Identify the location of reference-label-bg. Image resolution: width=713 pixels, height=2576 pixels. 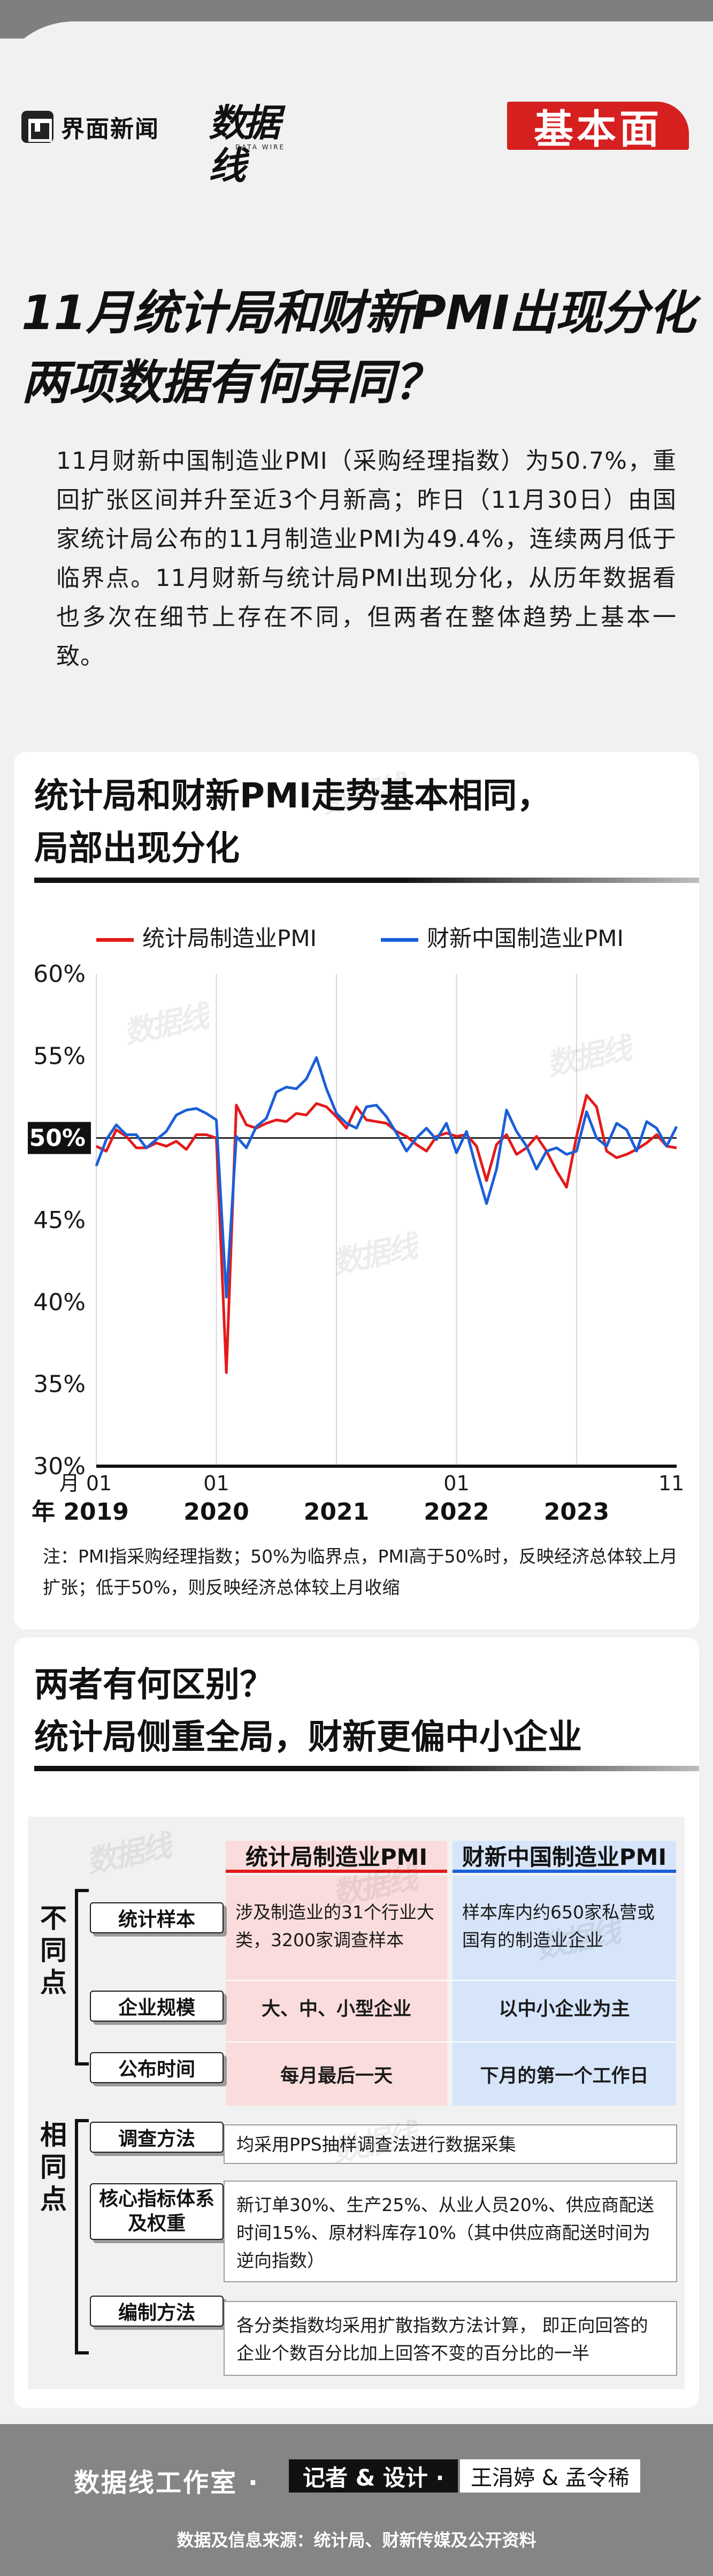
(59, 1138).